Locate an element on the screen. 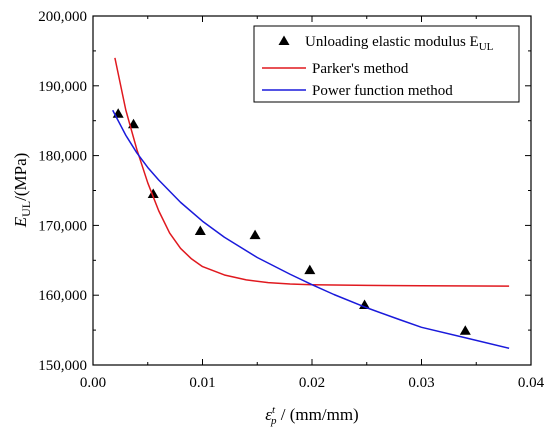 Image resolution: width=550 pixels, height=438 pixels. y-tick-label: 190,000 is located at coordinates (62, 87).